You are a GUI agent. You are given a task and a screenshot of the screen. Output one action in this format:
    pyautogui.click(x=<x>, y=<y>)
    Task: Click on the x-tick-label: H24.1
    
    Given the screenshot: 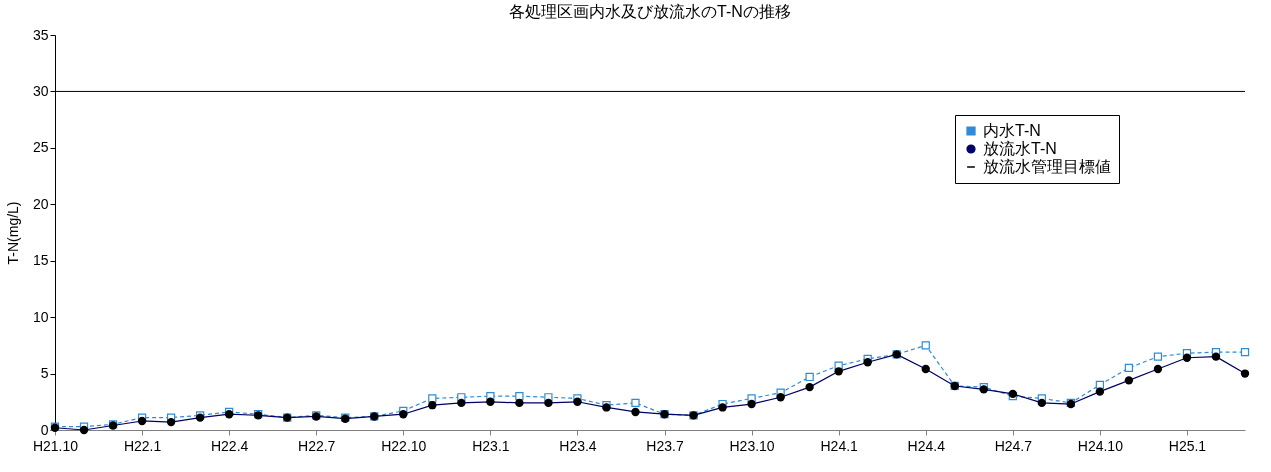 What is the action you would take?
    pyautogui.click(x=839, y=445)
    